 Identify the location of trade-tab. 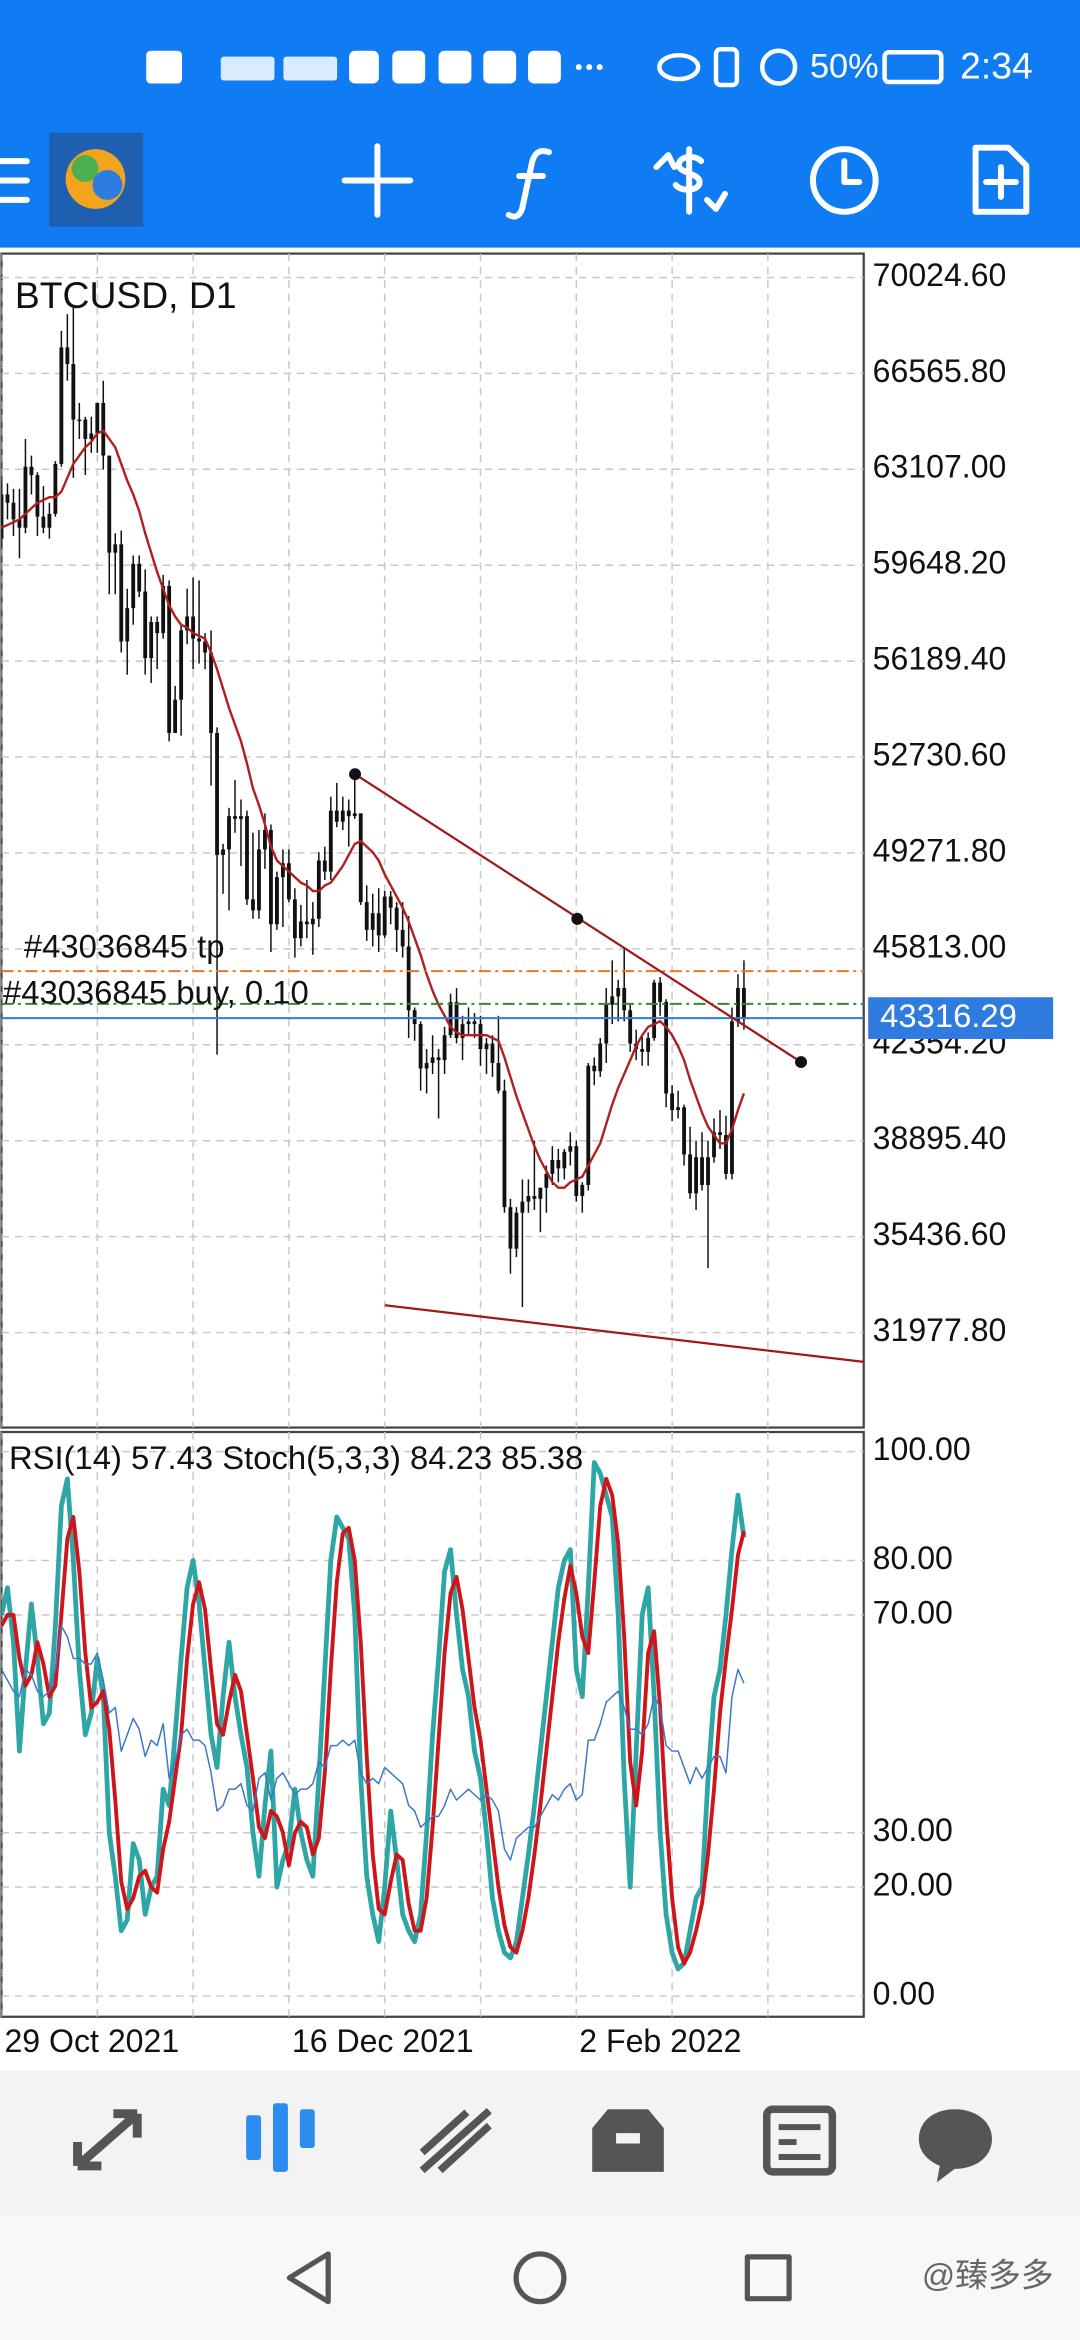
(455, 2140).